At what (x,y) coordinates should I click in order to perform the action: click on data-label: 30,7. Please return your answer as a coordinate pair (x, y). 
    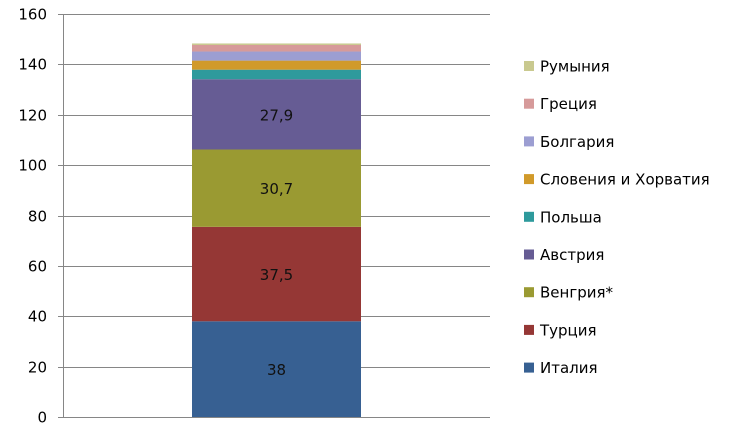
    Looking at the image, I should click on (276, 189).